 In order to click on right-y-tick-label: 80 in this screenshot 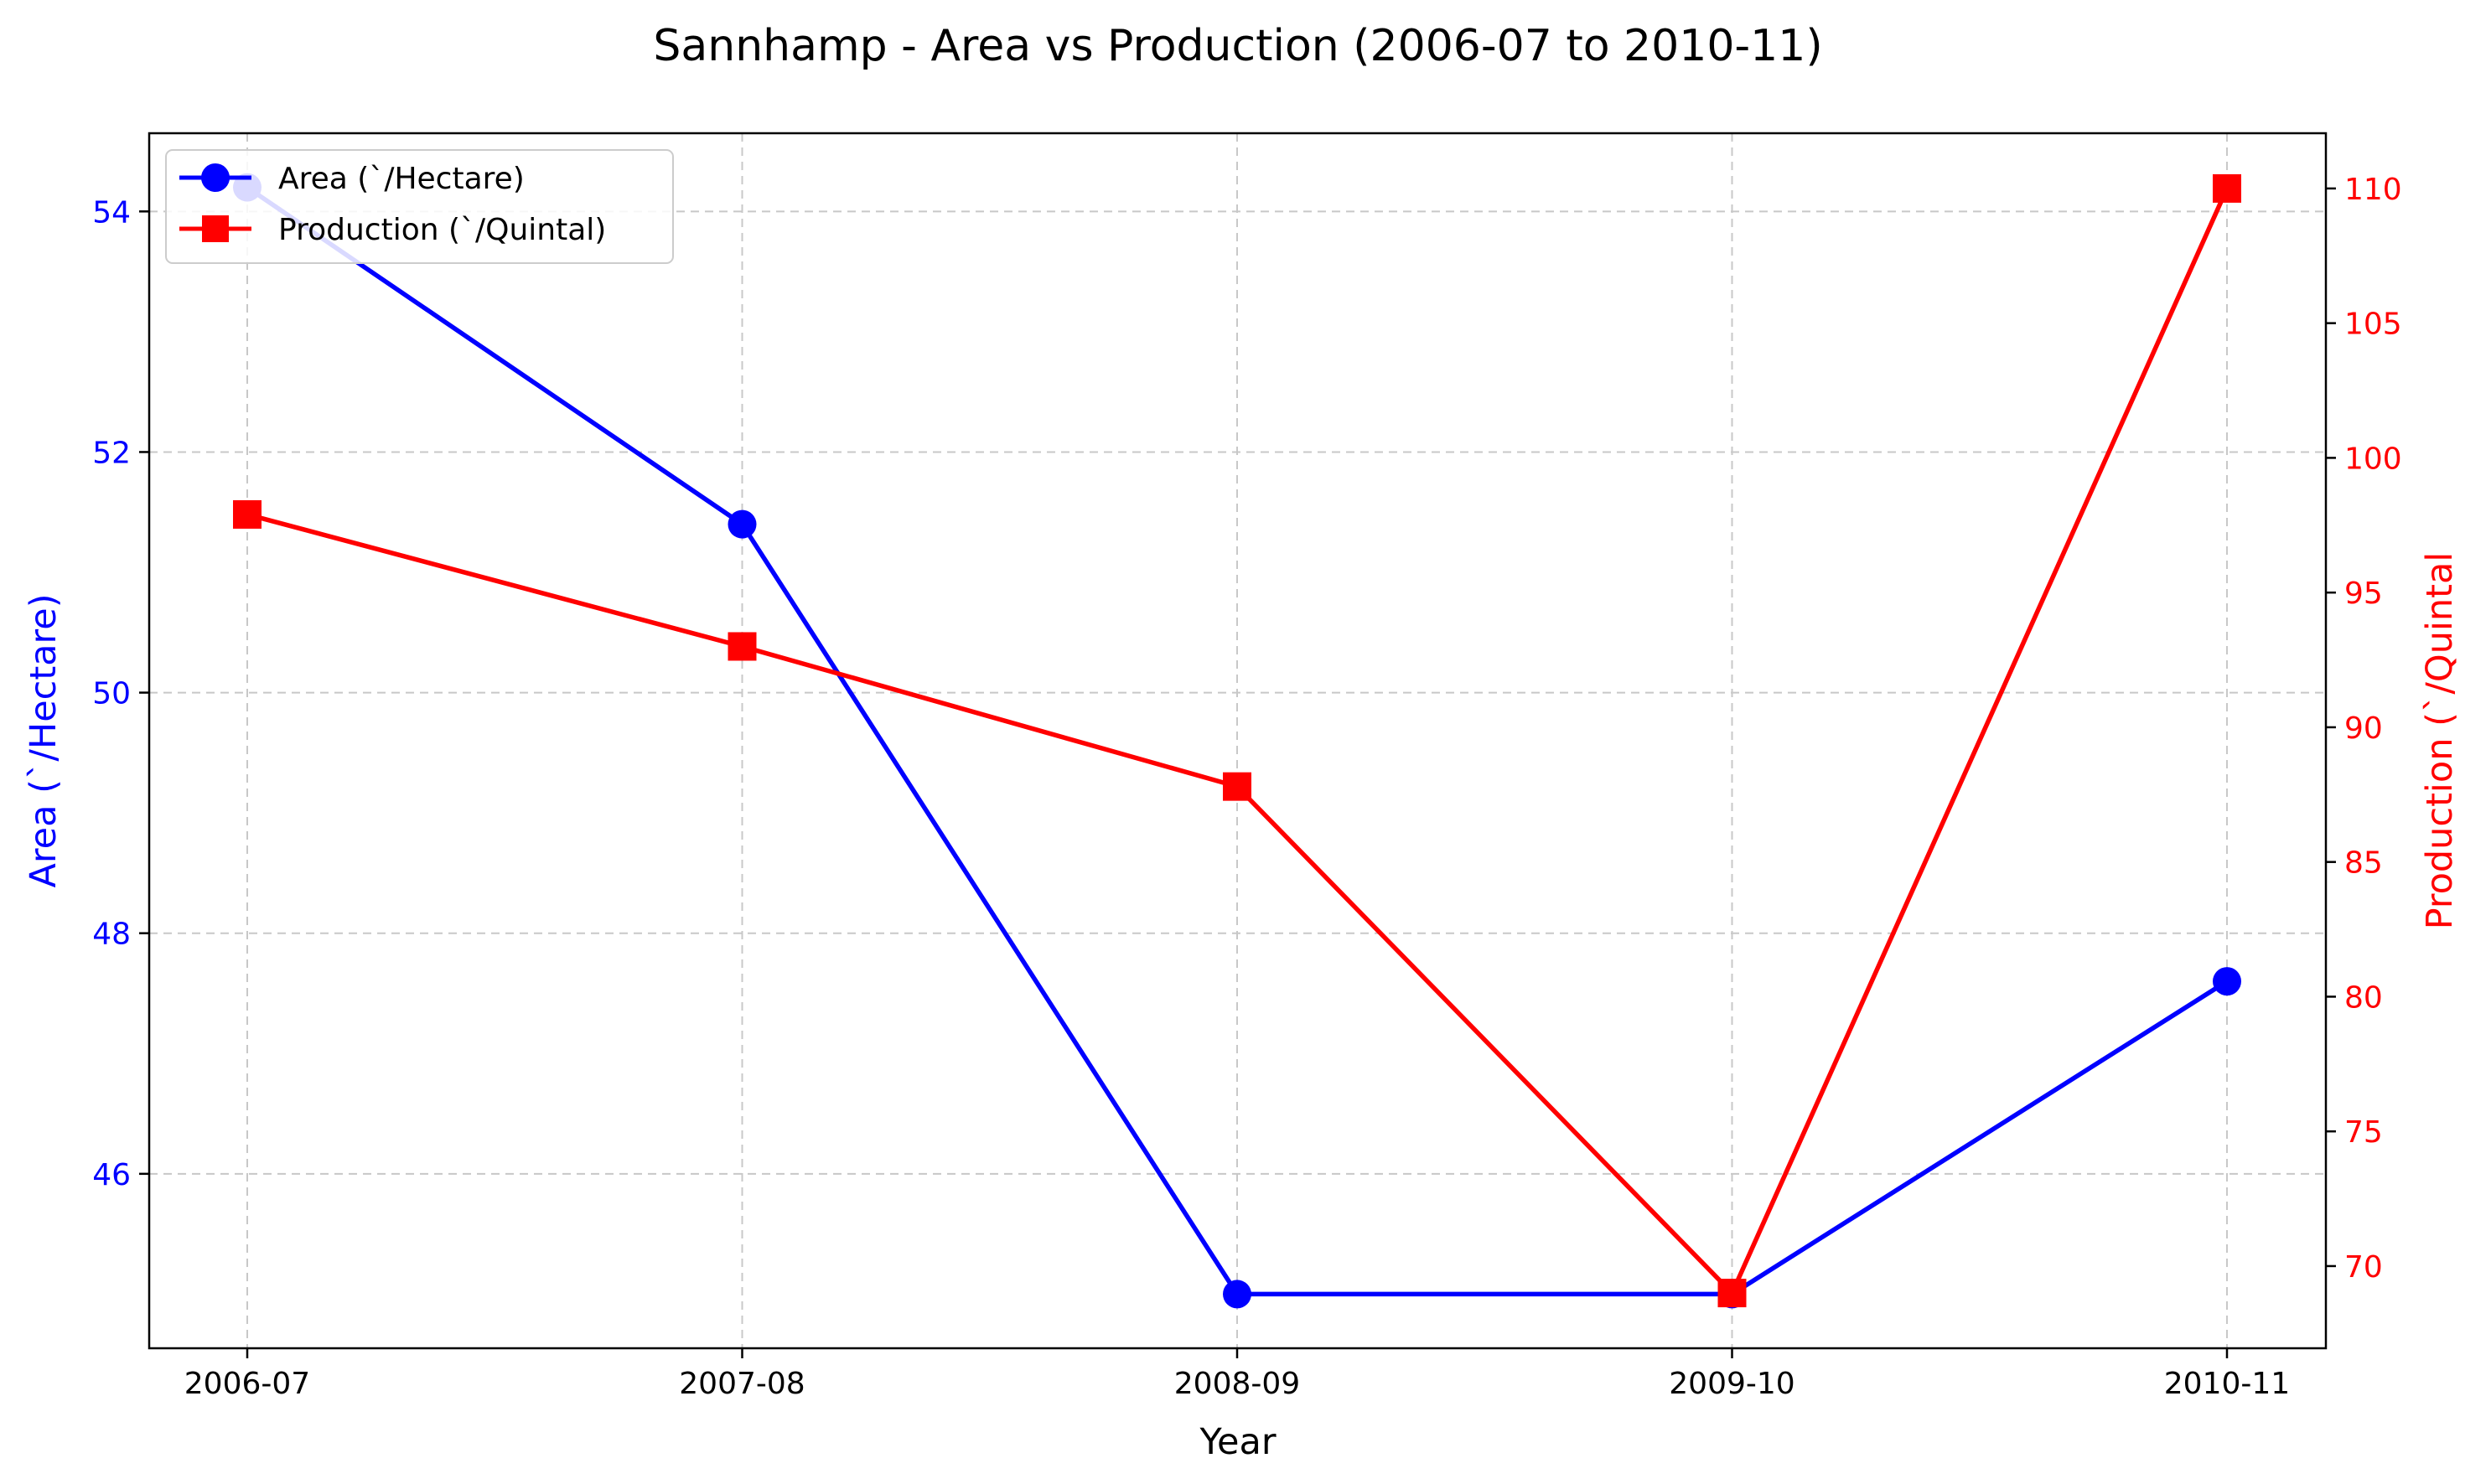, I will do `click(2363, 998)`.